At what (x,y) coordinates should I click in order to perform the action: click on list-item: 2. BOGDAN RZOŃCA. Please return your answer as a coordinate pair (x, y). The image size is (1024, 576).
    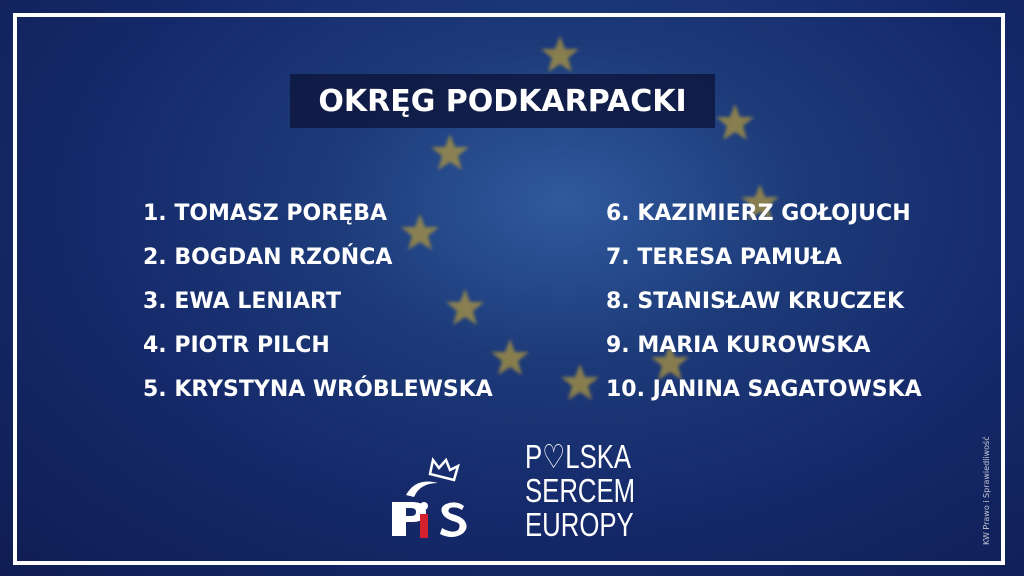
    Looking at the image, I should click on (268, 257).